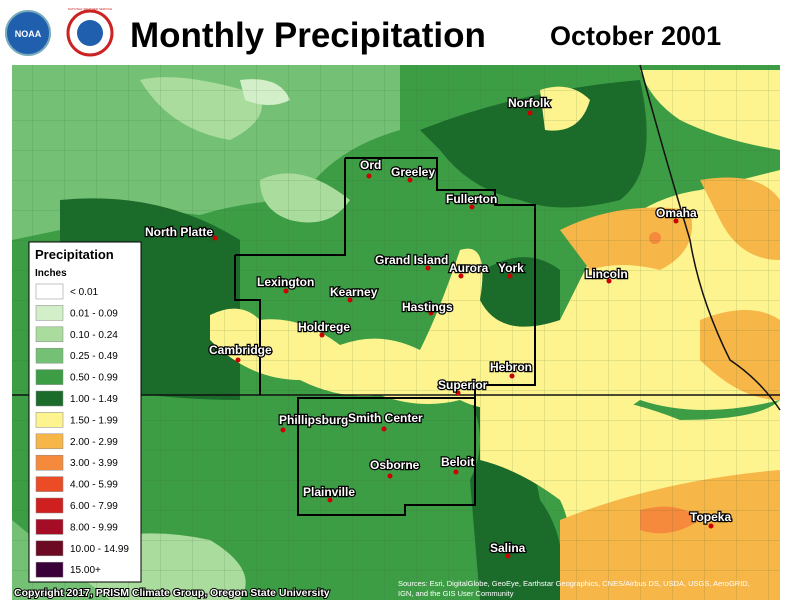 The image size is (792, 612). What do you see at coordinates (469, 268) in the screenshot?
I see `city-label: Aurora` at bounding box center [469, 268].